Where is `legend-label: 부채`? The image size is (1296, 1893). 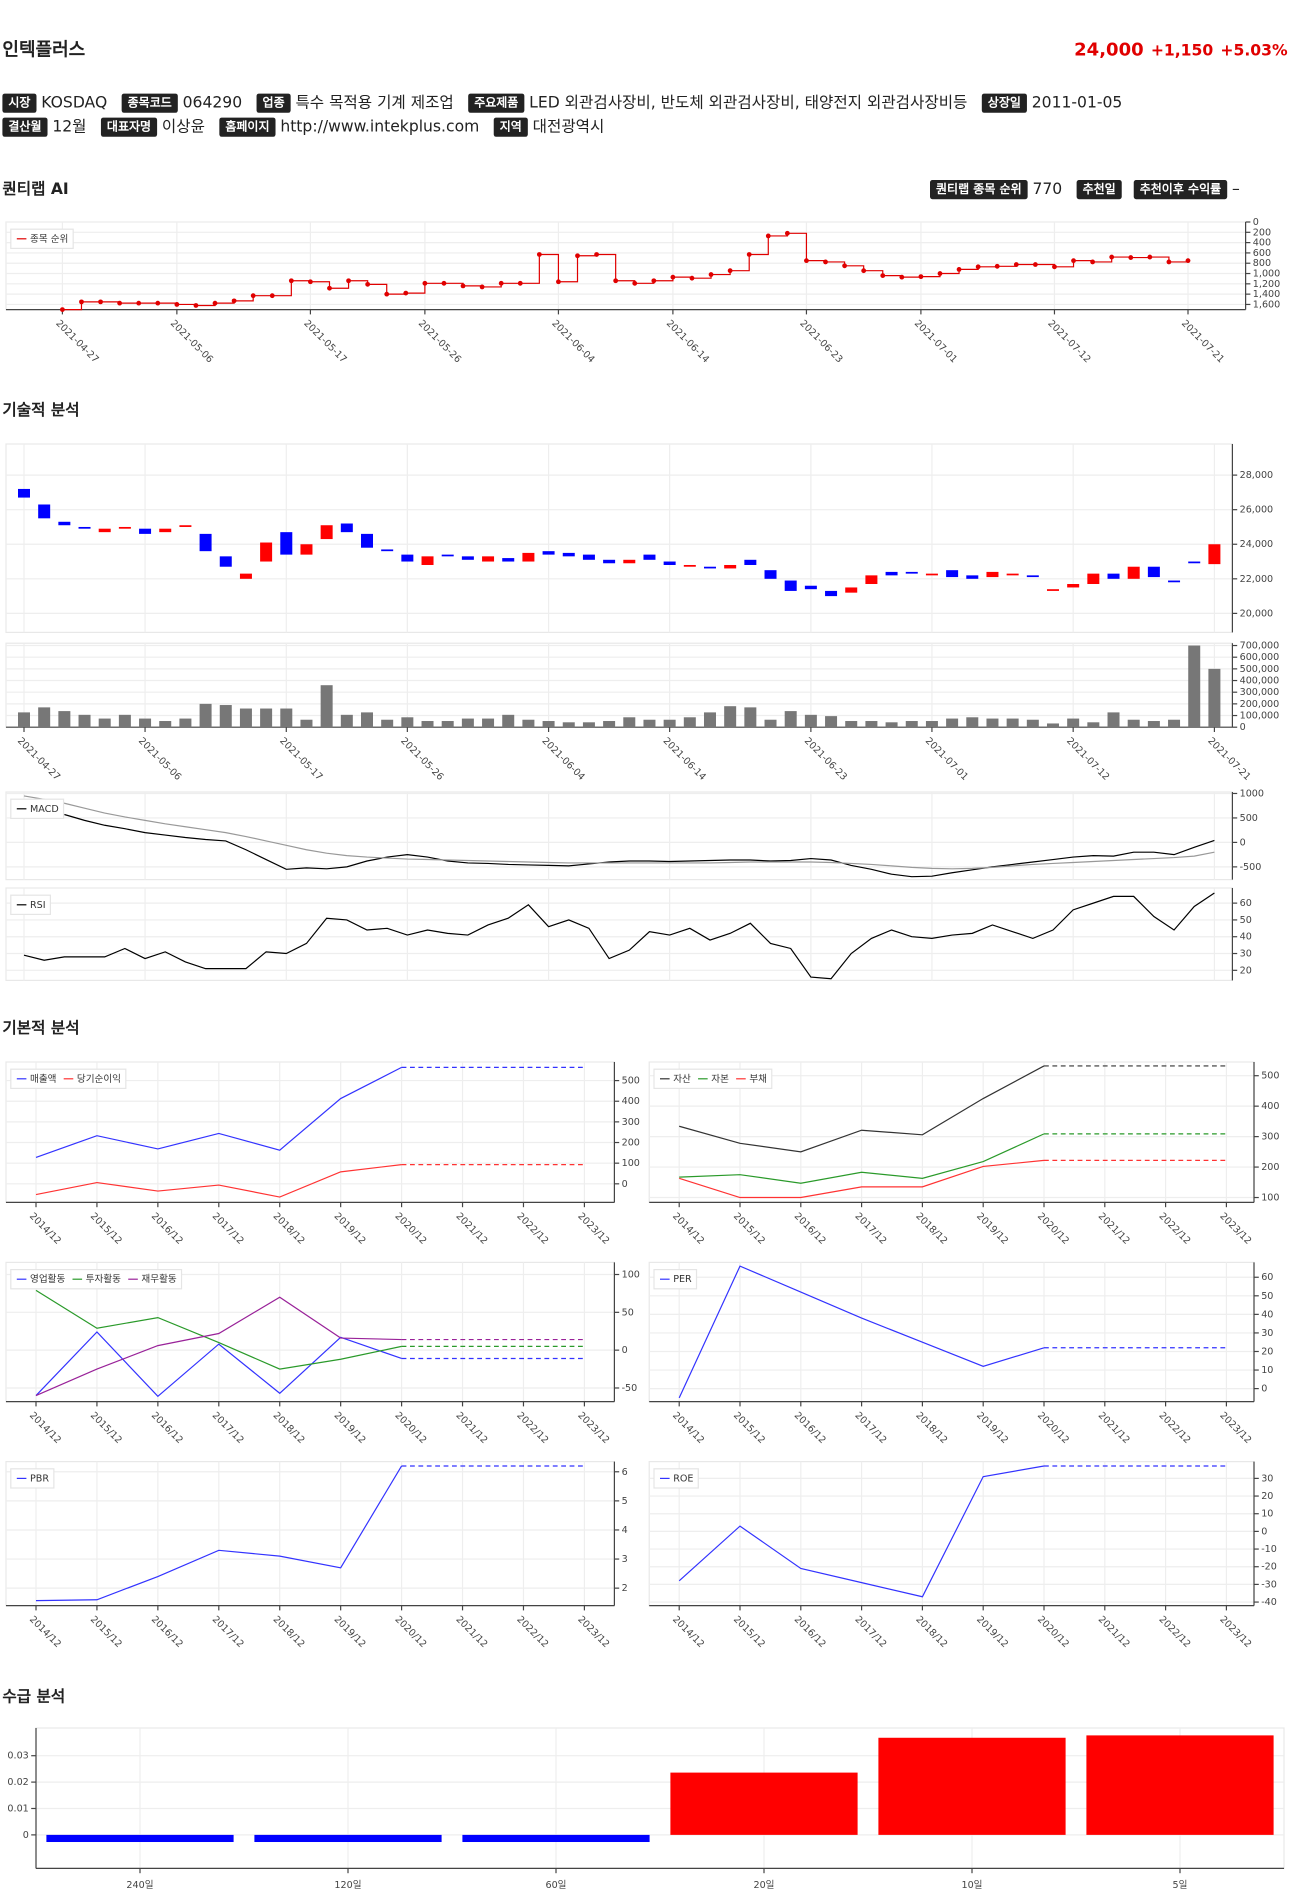 legend-label: 부채 is located at coordinates (758, 1079).